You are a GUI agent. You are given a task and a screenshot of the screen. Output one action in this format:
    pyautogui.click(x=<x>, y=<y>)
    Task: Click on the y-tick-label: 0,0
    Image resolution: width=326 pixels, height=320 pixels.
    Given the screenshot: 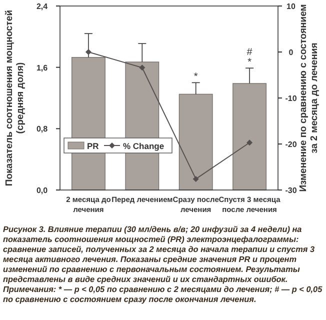 What is the action you would take?
    pyautogui.click(x=42, y=190)
    